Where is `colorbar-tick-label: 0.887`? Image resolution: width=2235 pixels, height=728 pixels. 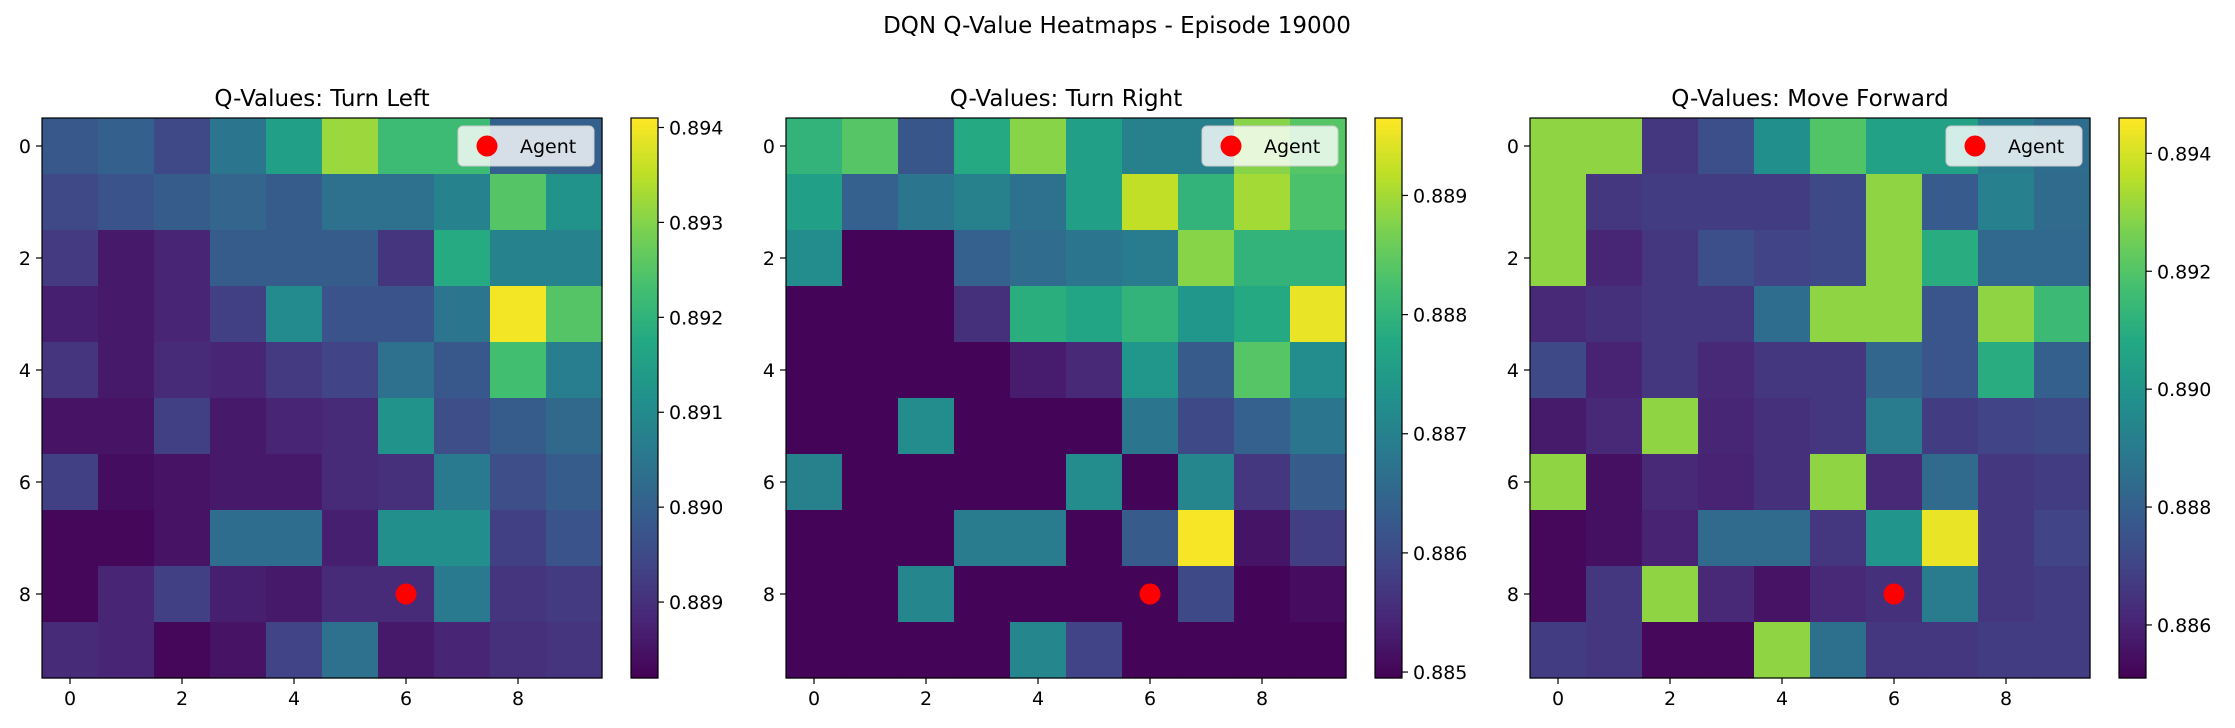
colorbar-tick-label: 0.887 is located at coordinates (1440, 435).